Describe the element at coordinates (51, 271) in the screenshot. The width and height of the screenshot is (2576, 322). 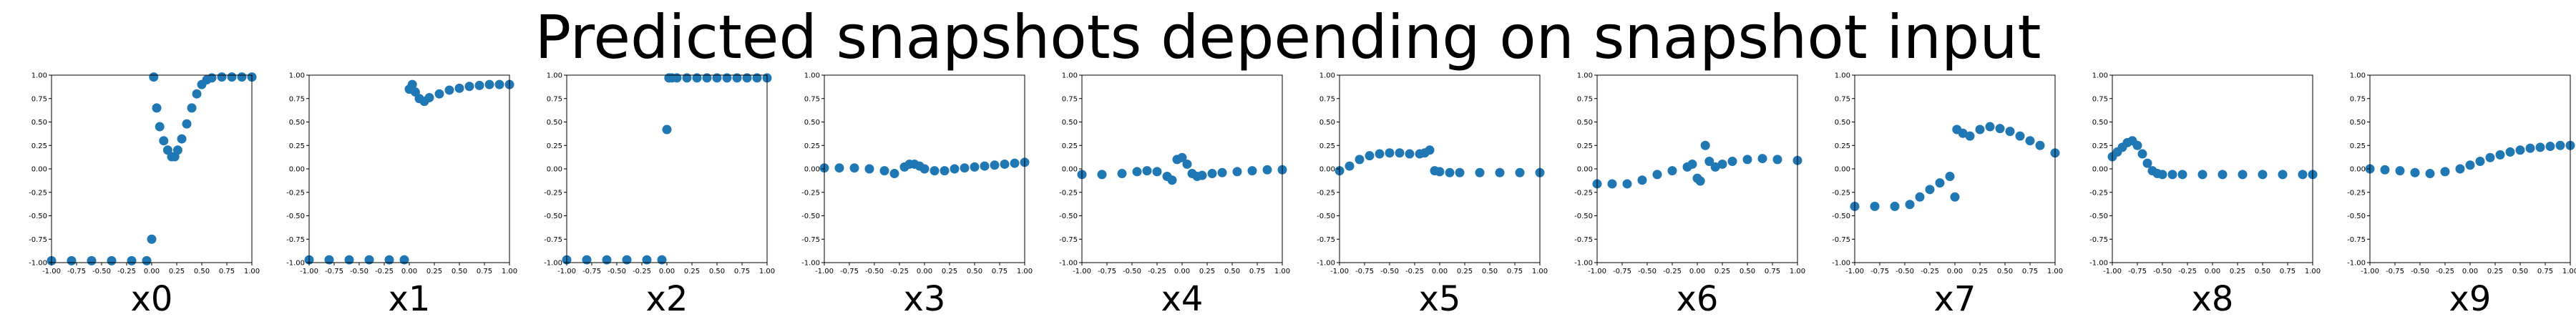
I see `x-tick-label: -1.00` at that location.